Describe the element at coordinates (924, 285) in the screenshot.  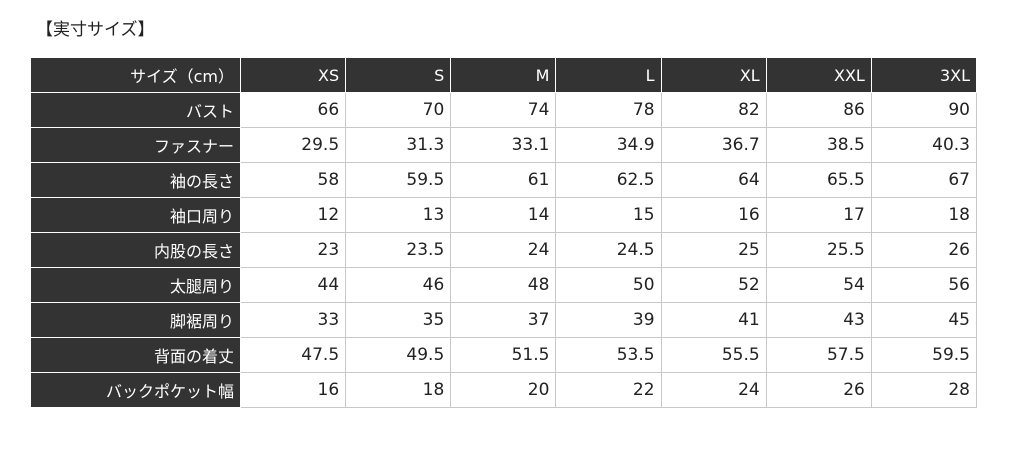
I see `table-cell: 56` at that location.